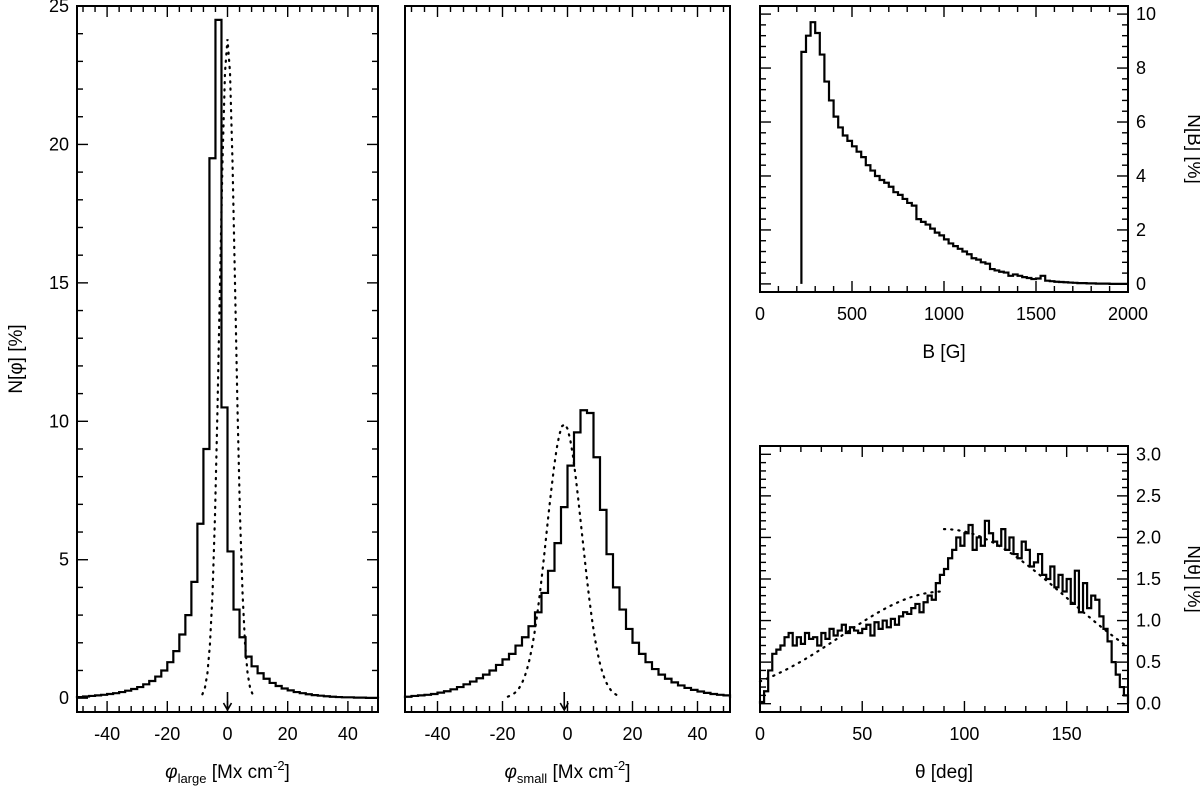 The width and height of the screenshot is (1200, 794). What do you see at coordinates (1148, 704) in the screenshot?
I see `y-tick-label: 0.0` at bounding box center [1148, 704].